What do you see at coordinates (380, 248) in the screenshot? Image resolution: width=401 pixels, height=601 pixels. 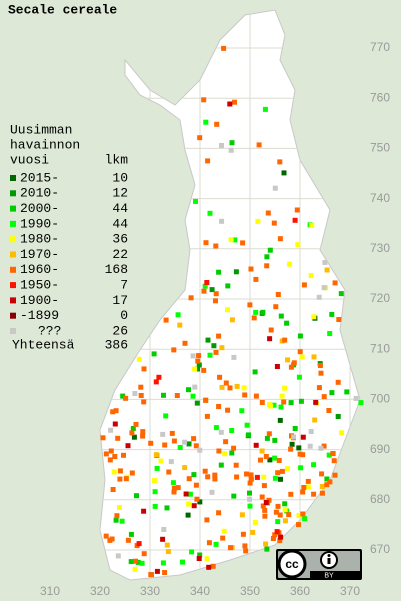 I see `northing-label: 730` at bounding box center [380, 248].